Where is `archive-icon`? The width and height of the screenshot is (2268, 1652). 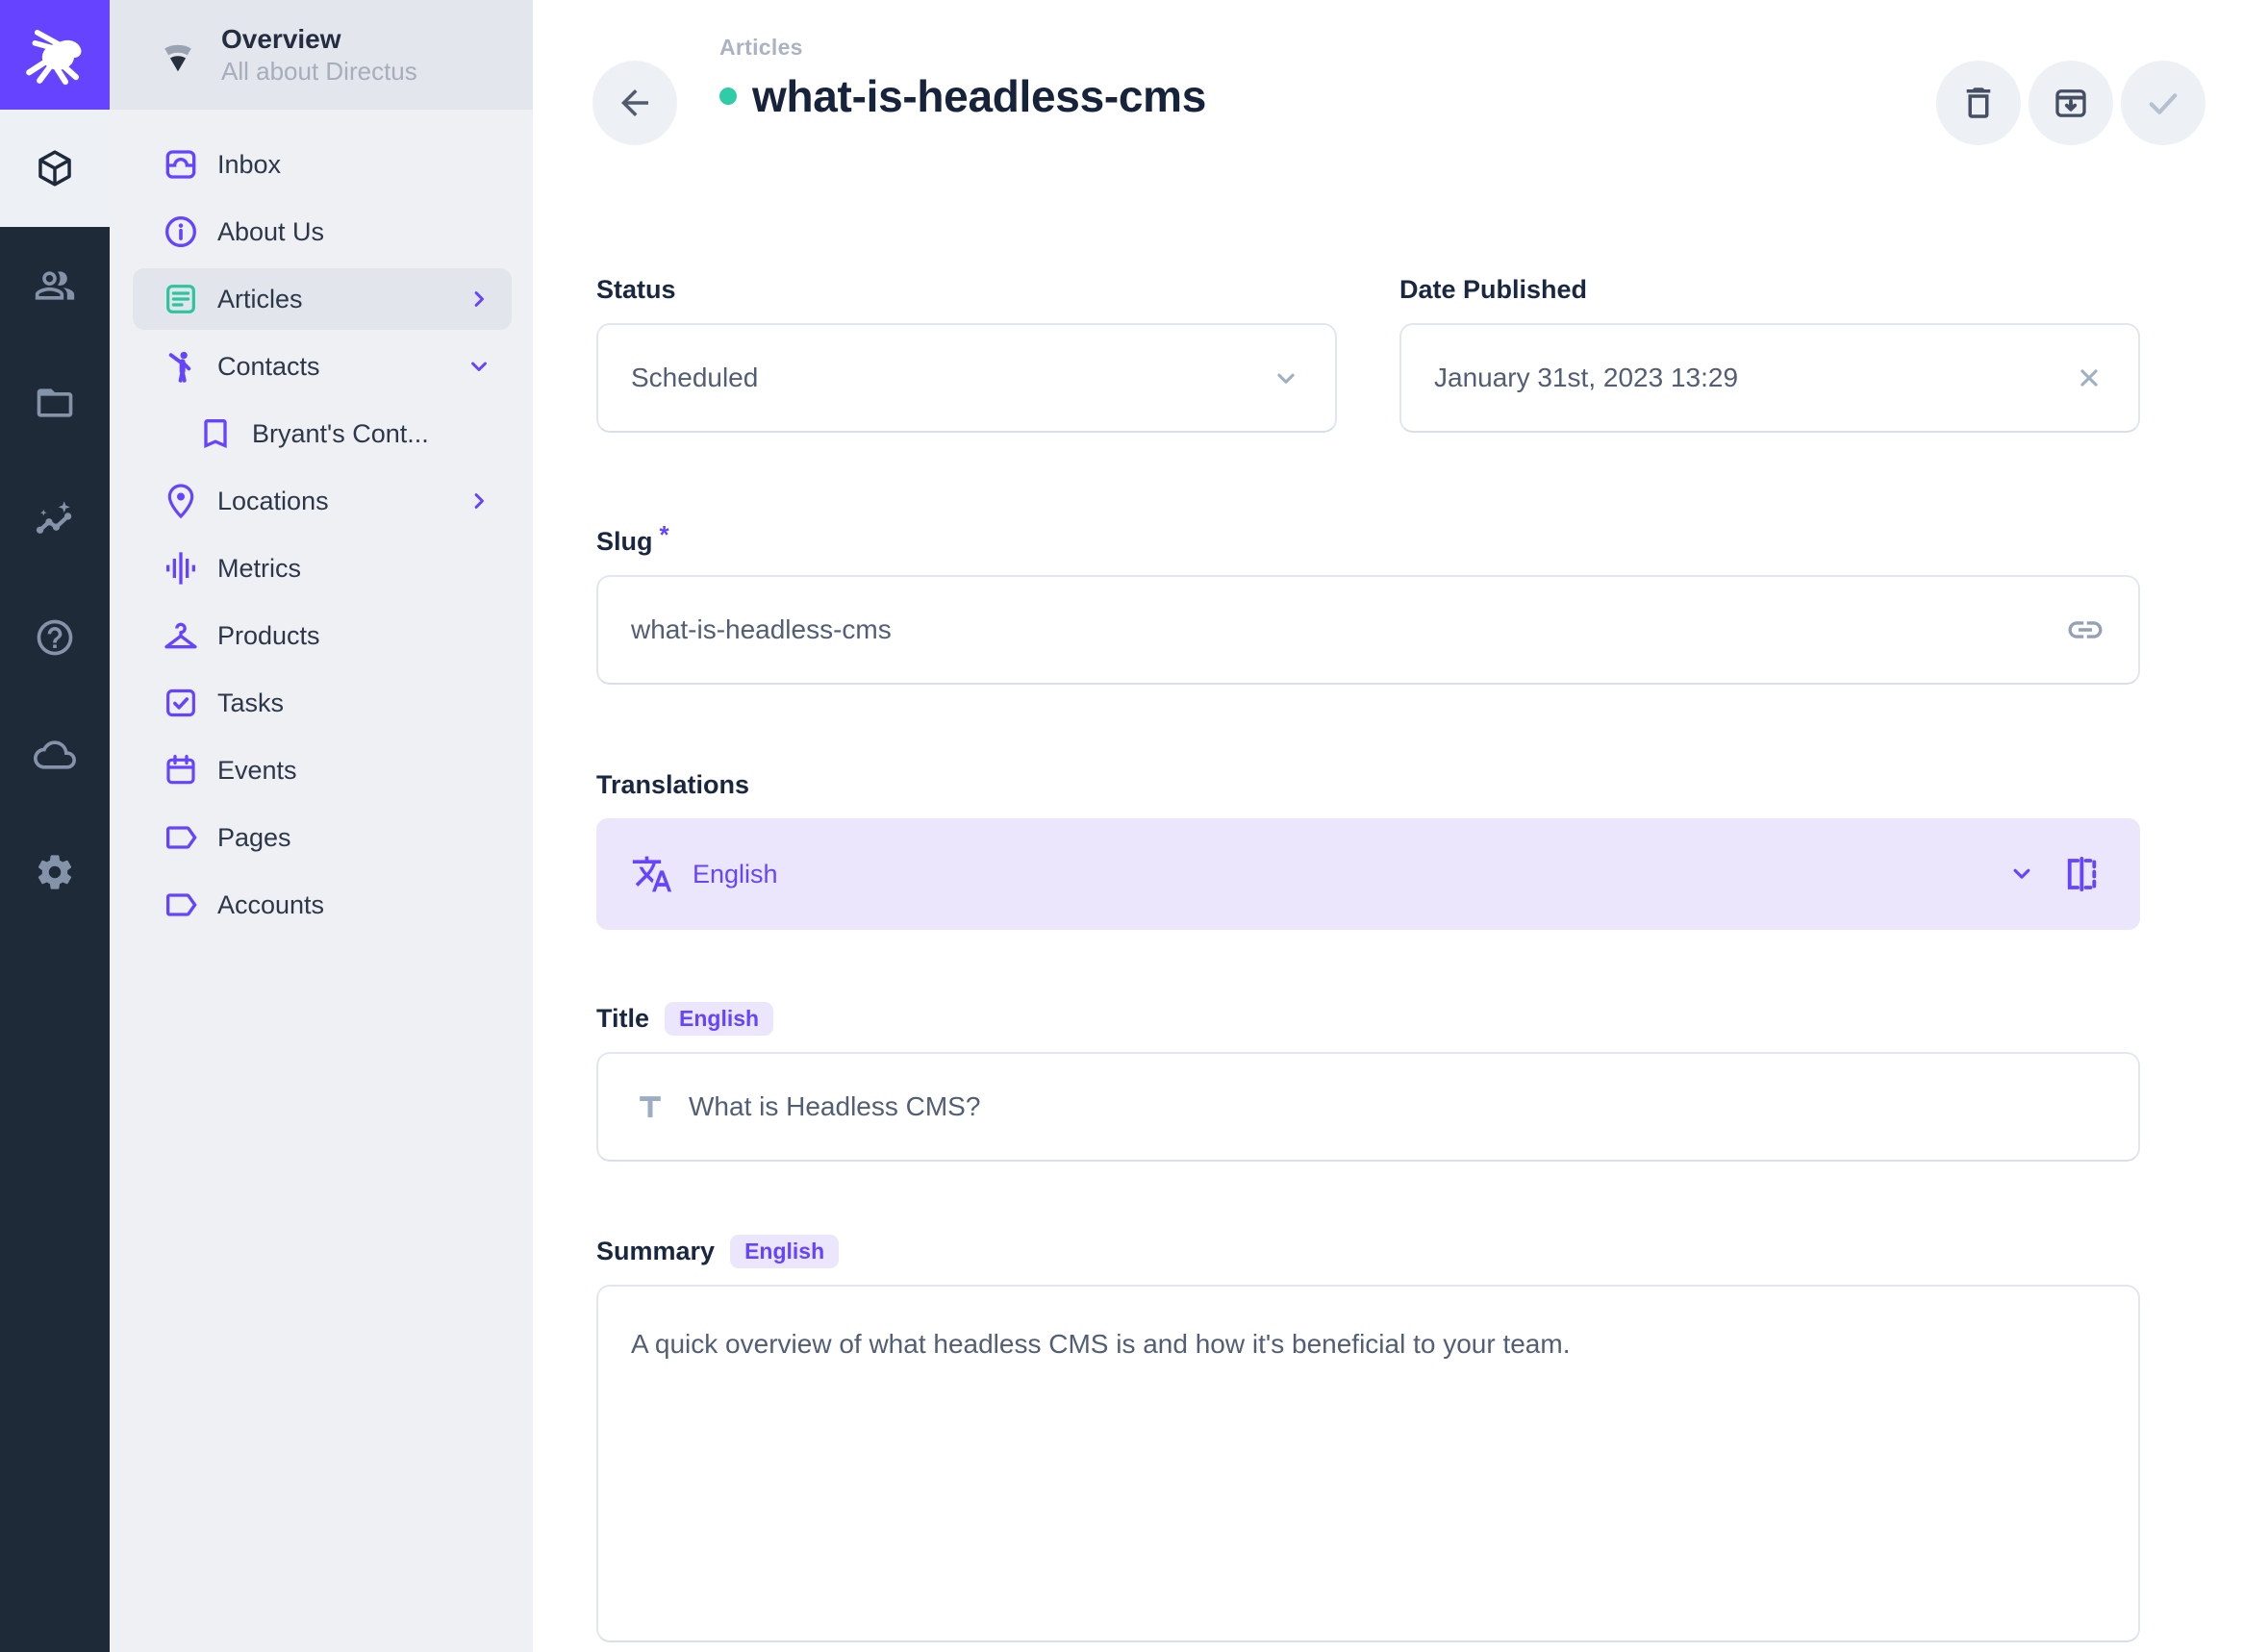
archive-icon is located at coordinates (2071, 103).